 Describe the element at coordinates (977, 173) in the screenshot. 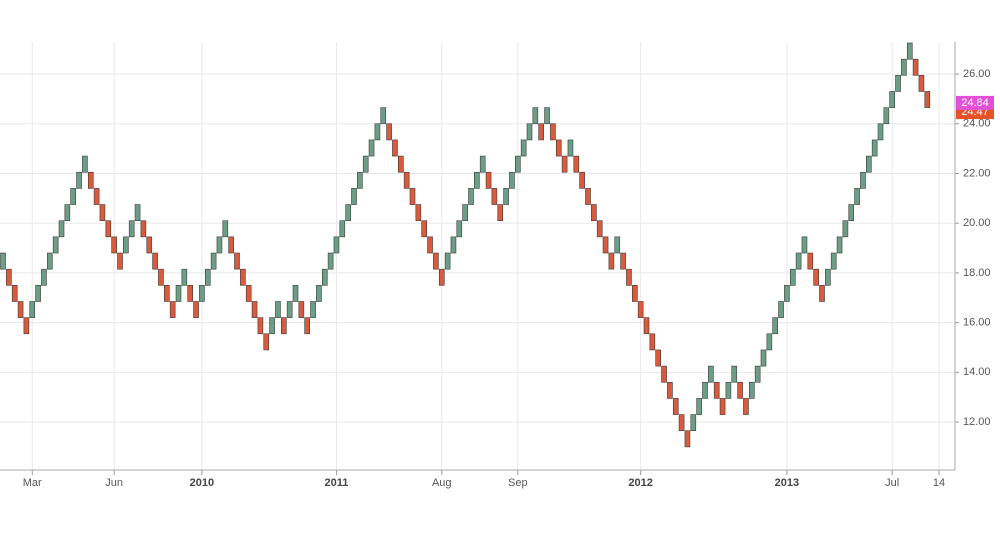

I see `y-tick-label: 22.00` at that location.